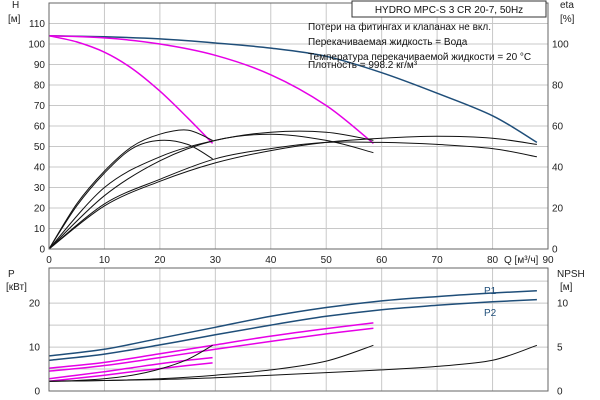 This screenshot has height=400, width=600. I want to click on info-line: Потери на фитингах и клапанах не вкл., so click(399, 27).